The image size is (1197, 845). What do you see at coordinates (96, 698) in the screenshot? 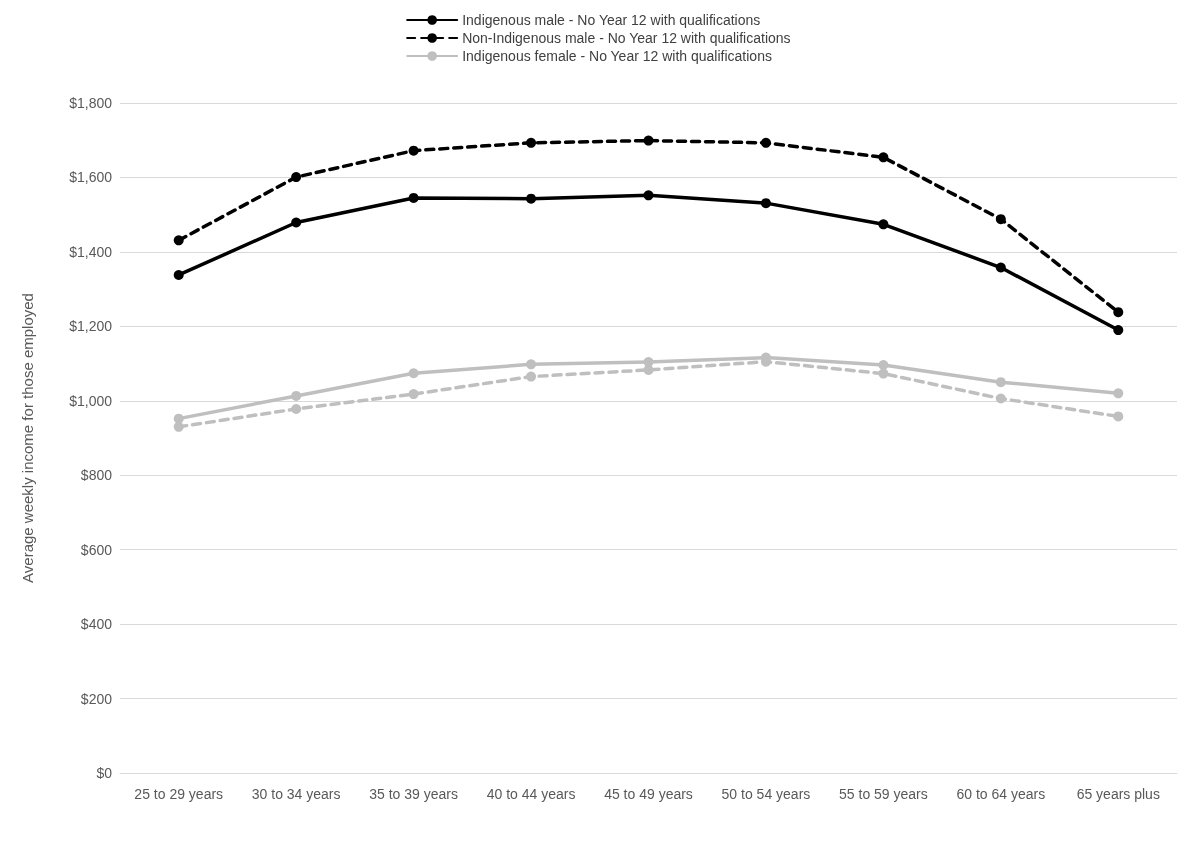
I see `y-tick-label: $200` at bounding box center [96, 698].